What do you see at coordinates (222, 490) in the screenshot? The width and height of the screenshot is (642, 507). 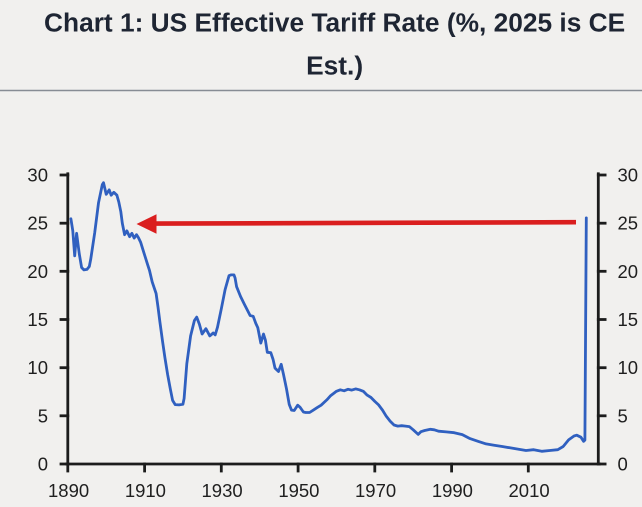 I see `svg-text: 1930` at bounding box center [222, 490].